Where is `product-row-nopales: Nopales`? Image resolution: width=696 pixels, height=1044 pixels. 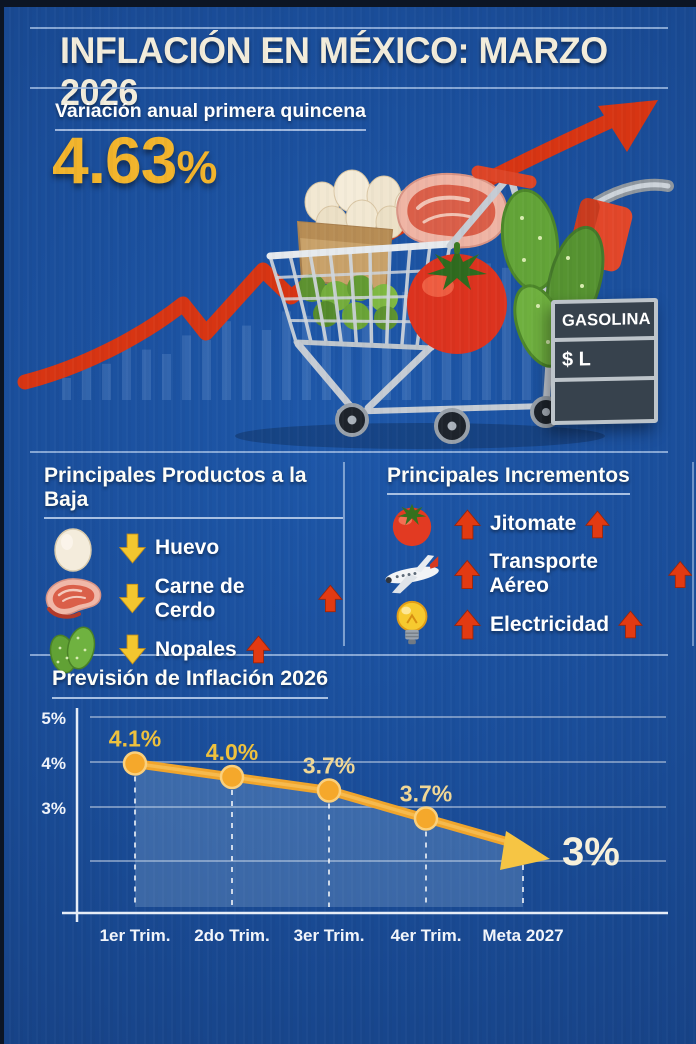 product-row-nopales: Nopales is located at coordinates (189, 649).